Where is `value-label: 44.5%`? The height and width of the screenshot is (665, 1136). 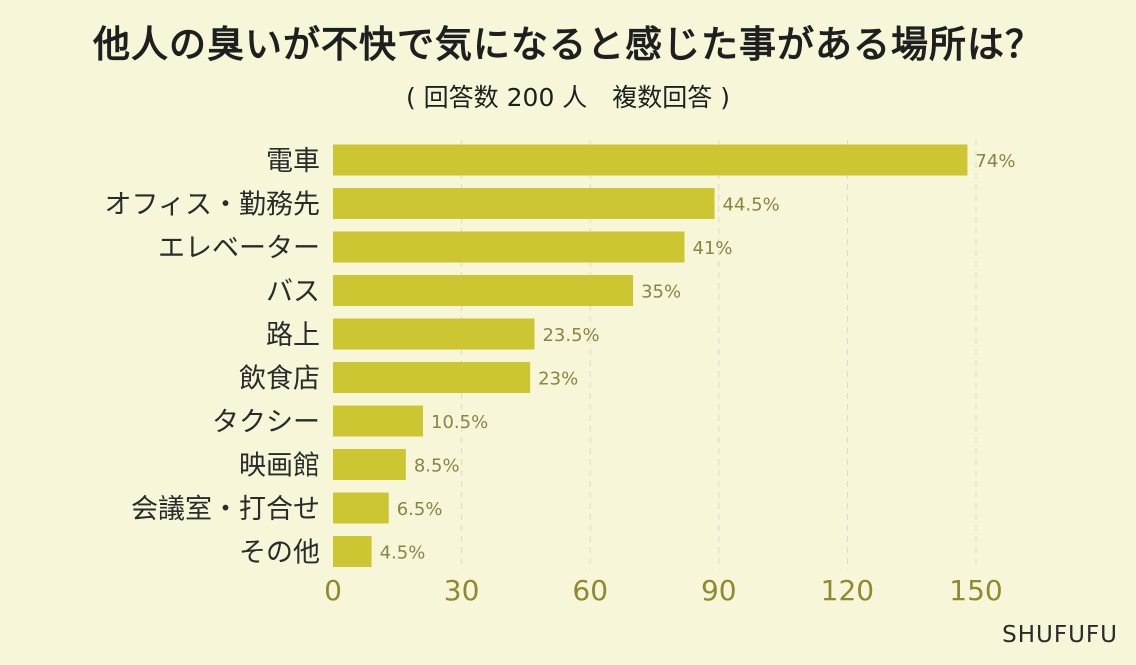
value-label: 44.5% is located at coordinates (751, 205).